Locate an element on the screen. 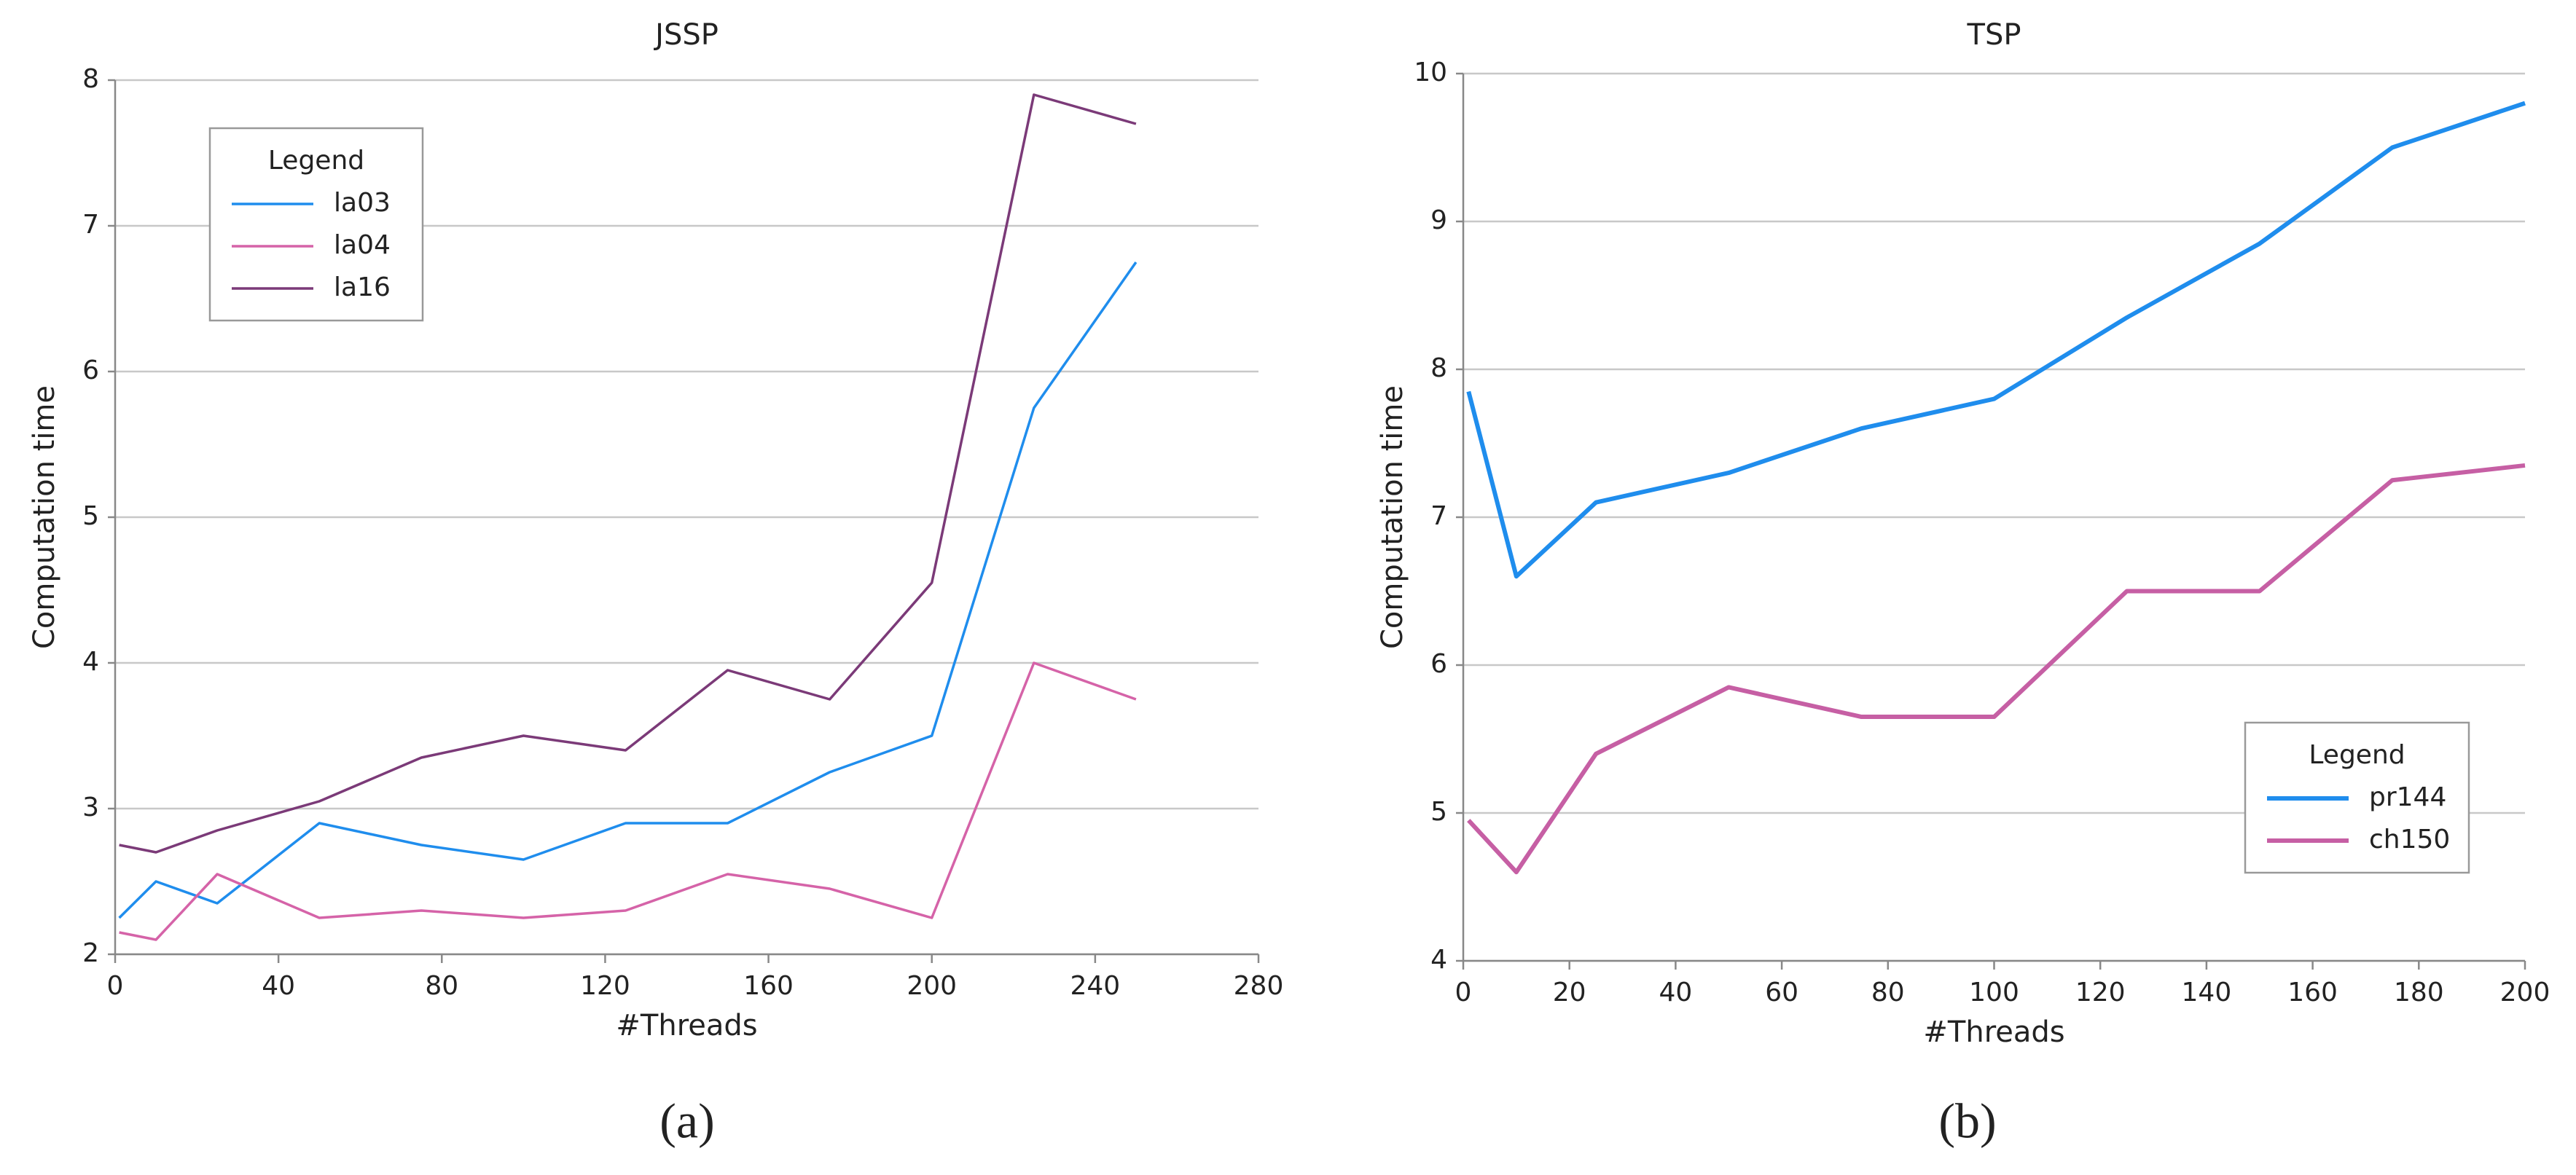  legend-label: la04 is located at coordinates (362, 245).